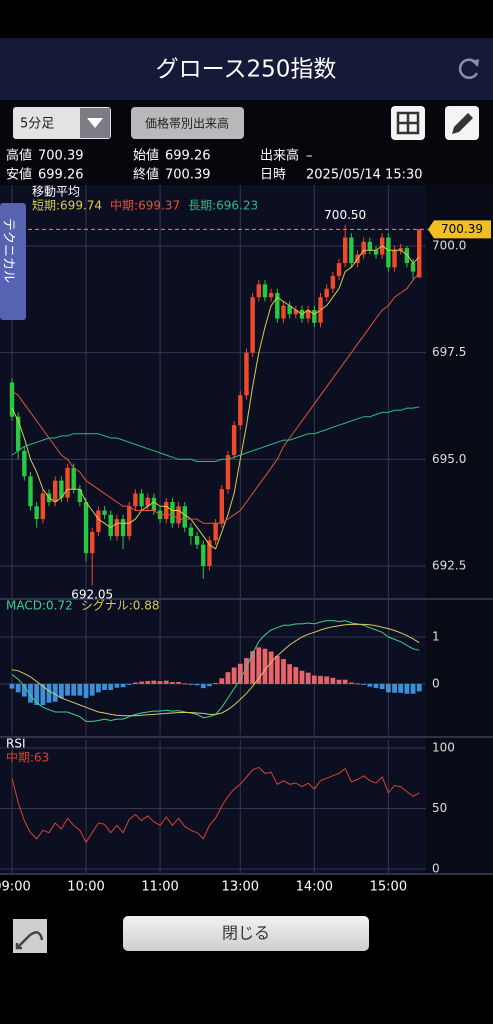 This screenshot has height=1024, width=493. What do you see at coordinates (146, 175) in the screenshot?
I see `info-label: 終値` at bounding box center [146, 175].